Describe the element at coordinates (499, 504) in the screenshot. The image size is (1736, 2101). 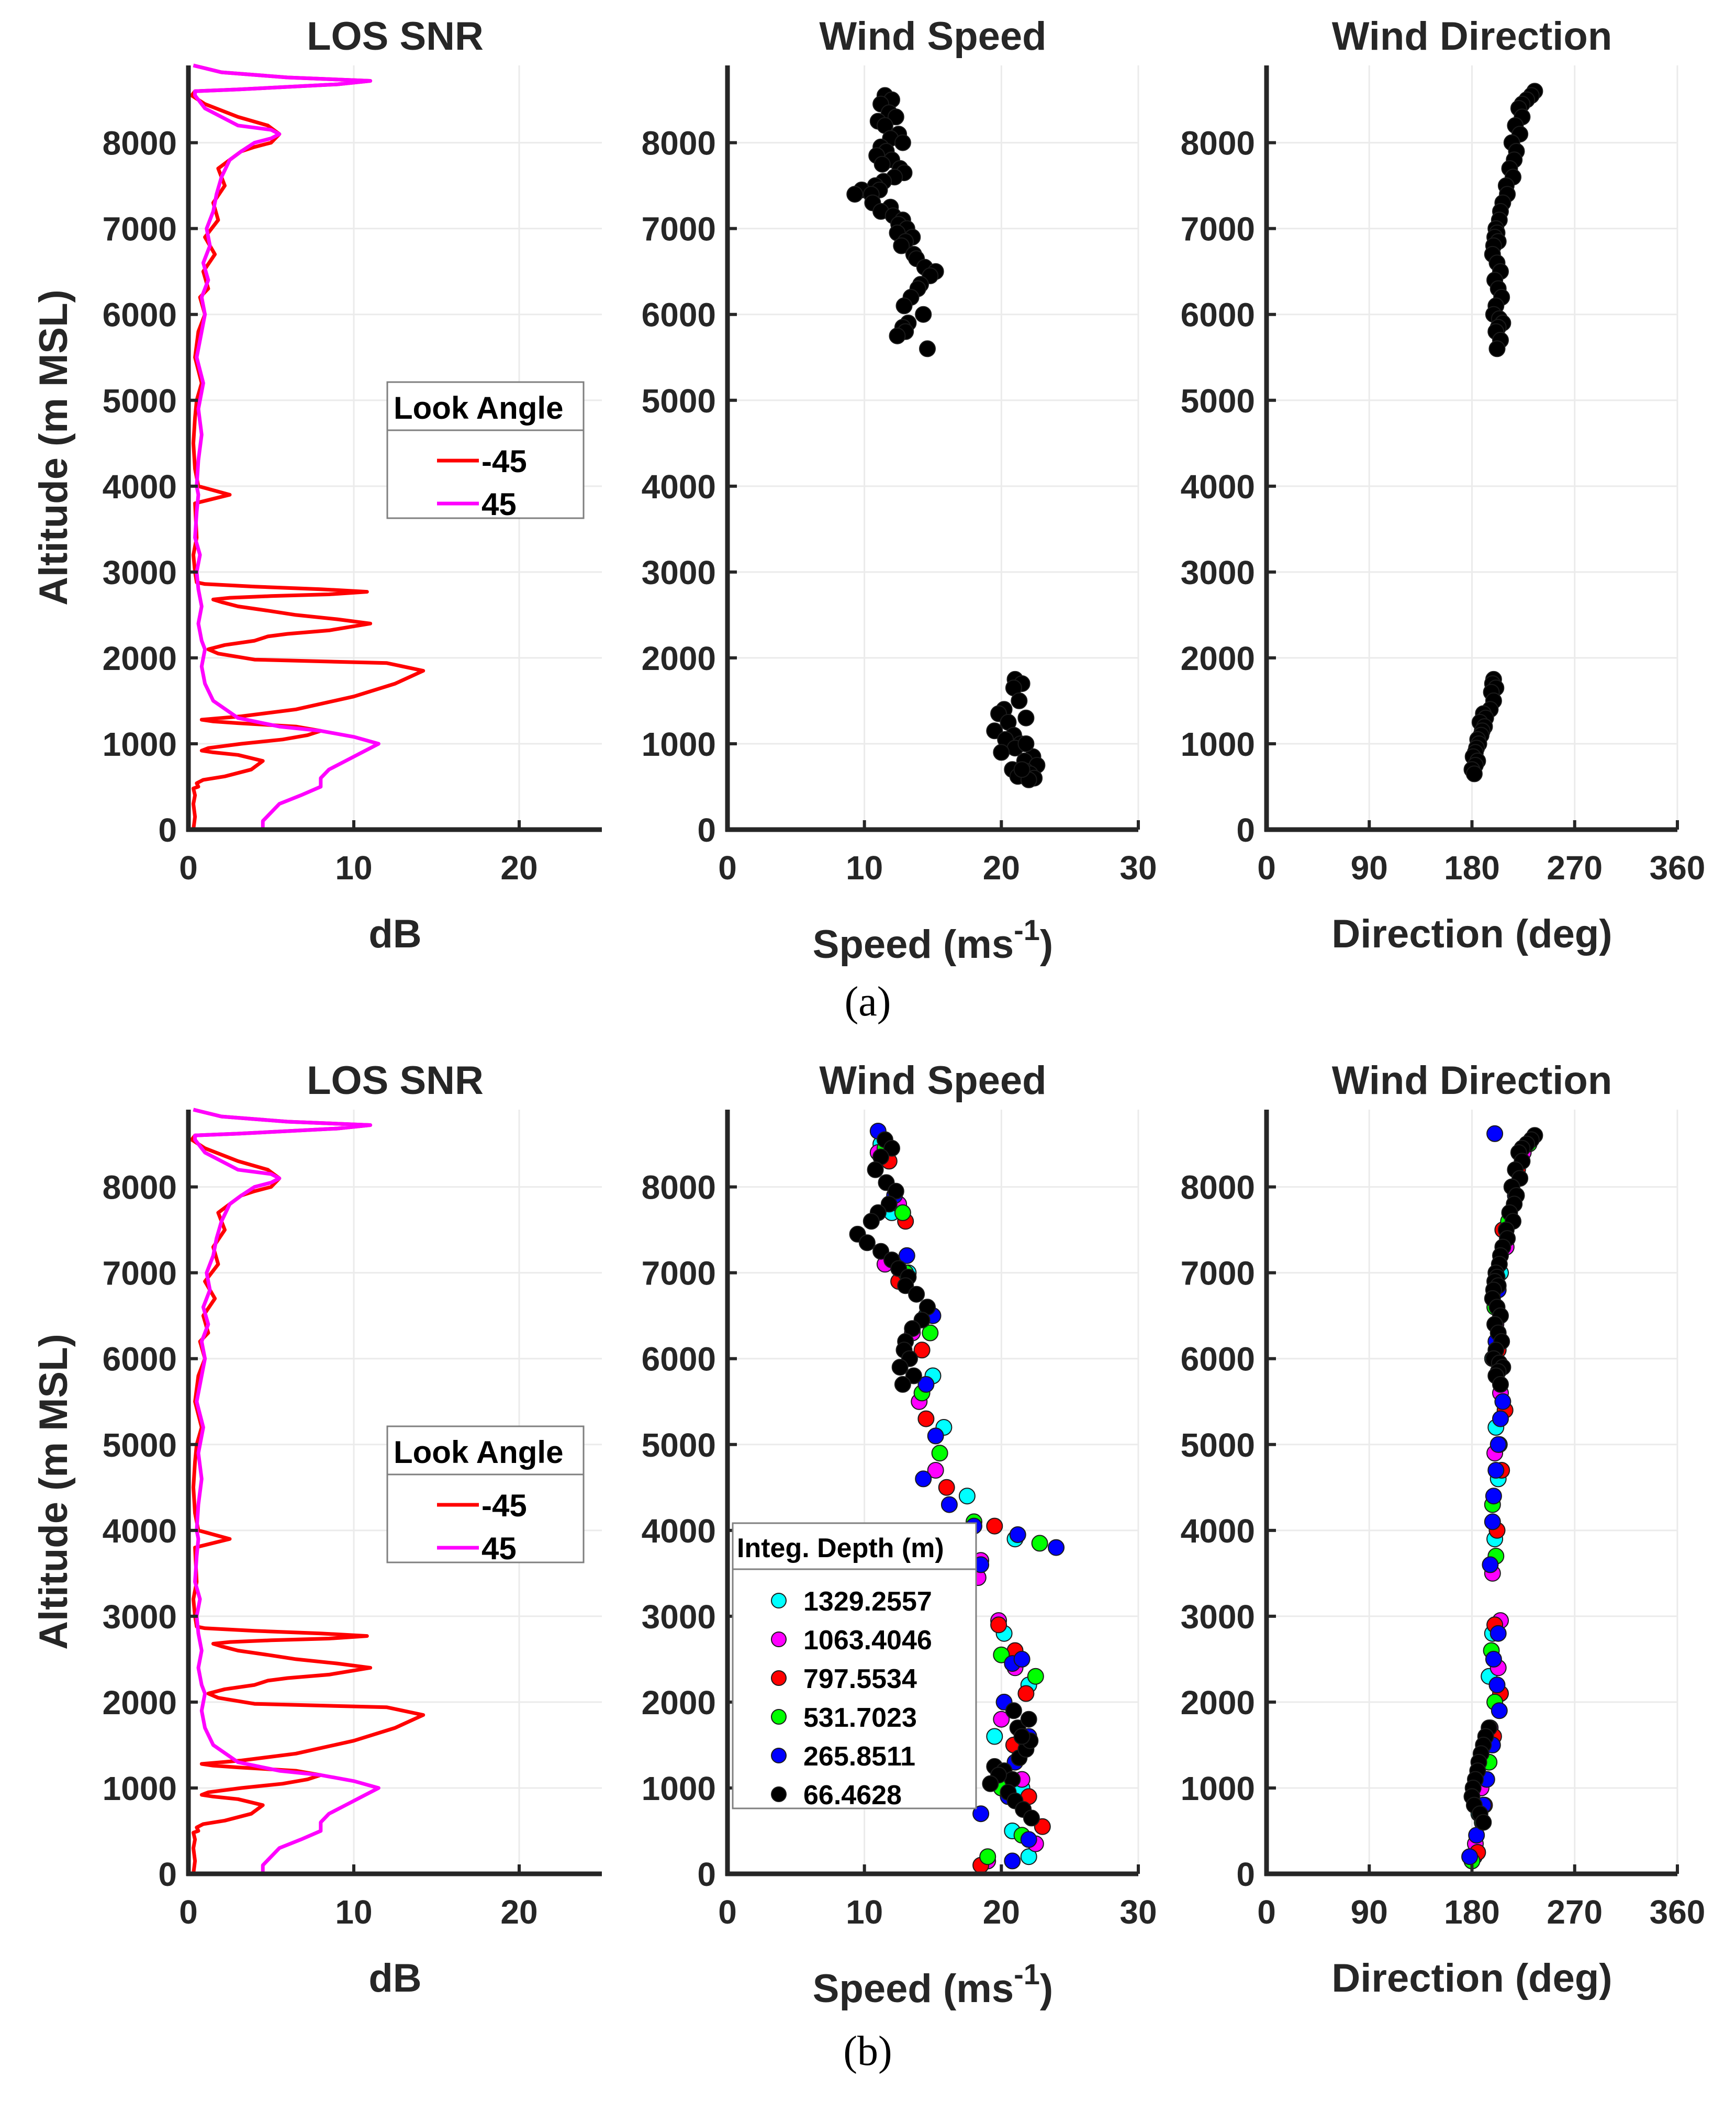
I see `legend-label: 45` at that location.